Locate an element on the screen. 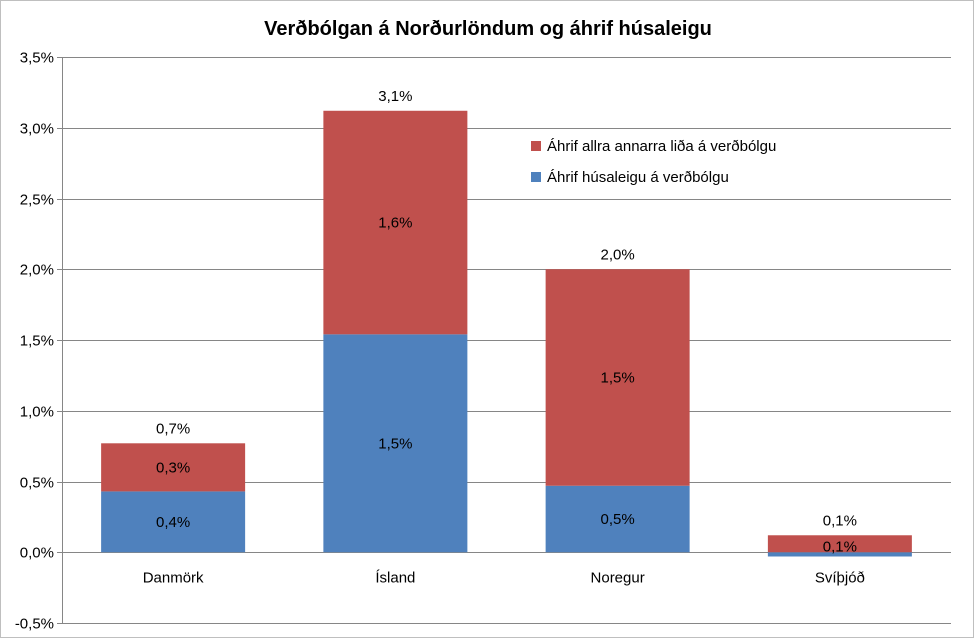  x-category-label: Danmörk is located at coordinates (173, 577).